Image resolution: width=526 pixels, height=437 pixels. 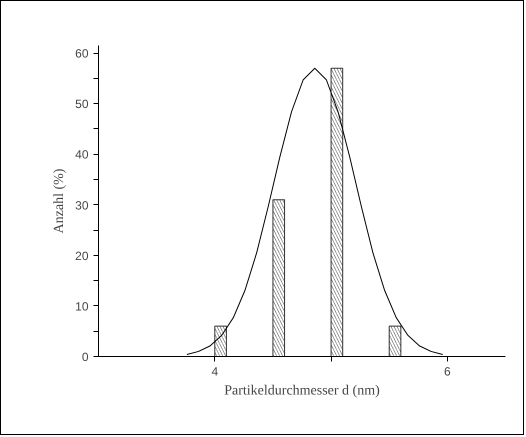 I want to click on y-tick-label: 30, so click(x=82, y=205).